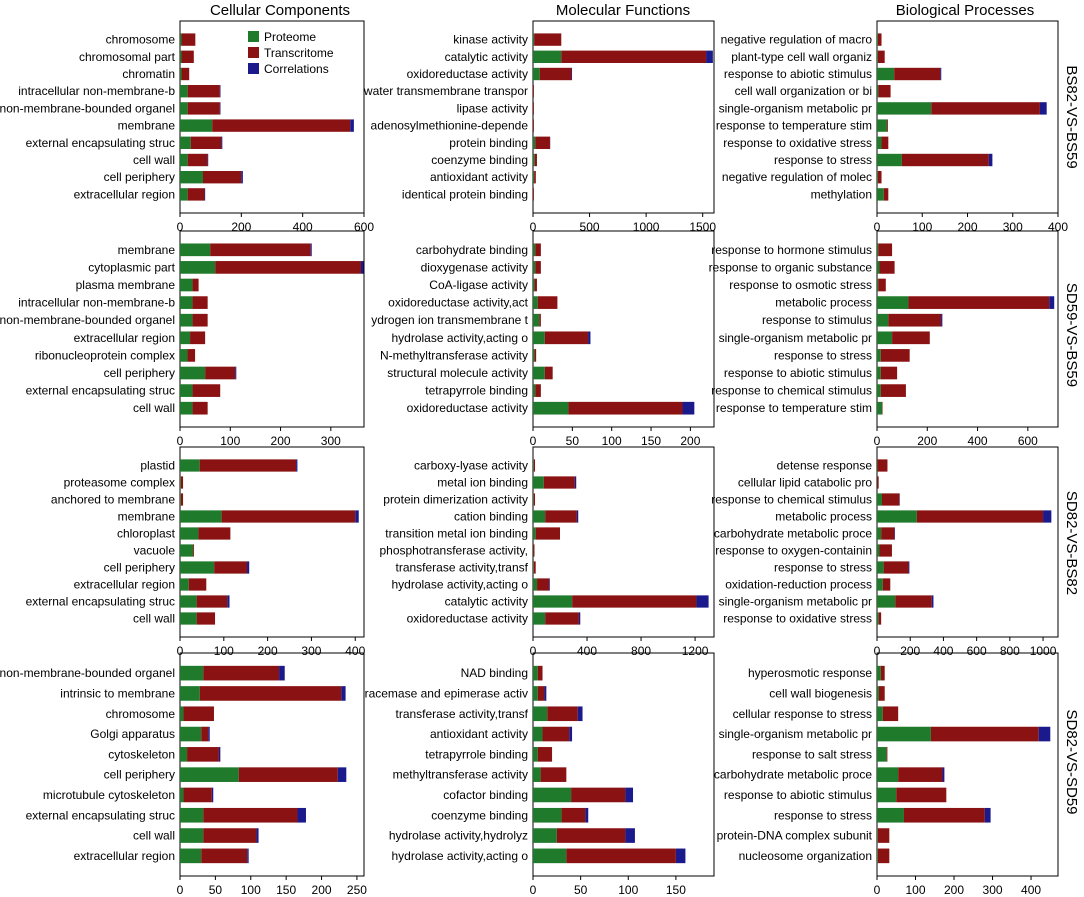  What do you see at coordinates (465, 194) in the screenshot?
I see `category-label: identical protein binding` at bounding box center [465, 194].